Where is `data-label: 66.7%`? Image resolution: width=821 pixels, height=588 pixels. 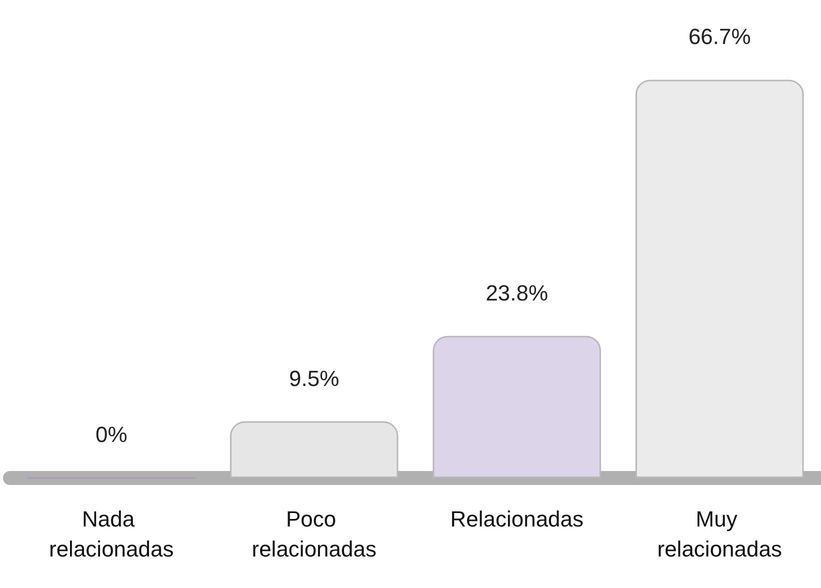 data-label: 66.7% is located at coordinates (719, 37).